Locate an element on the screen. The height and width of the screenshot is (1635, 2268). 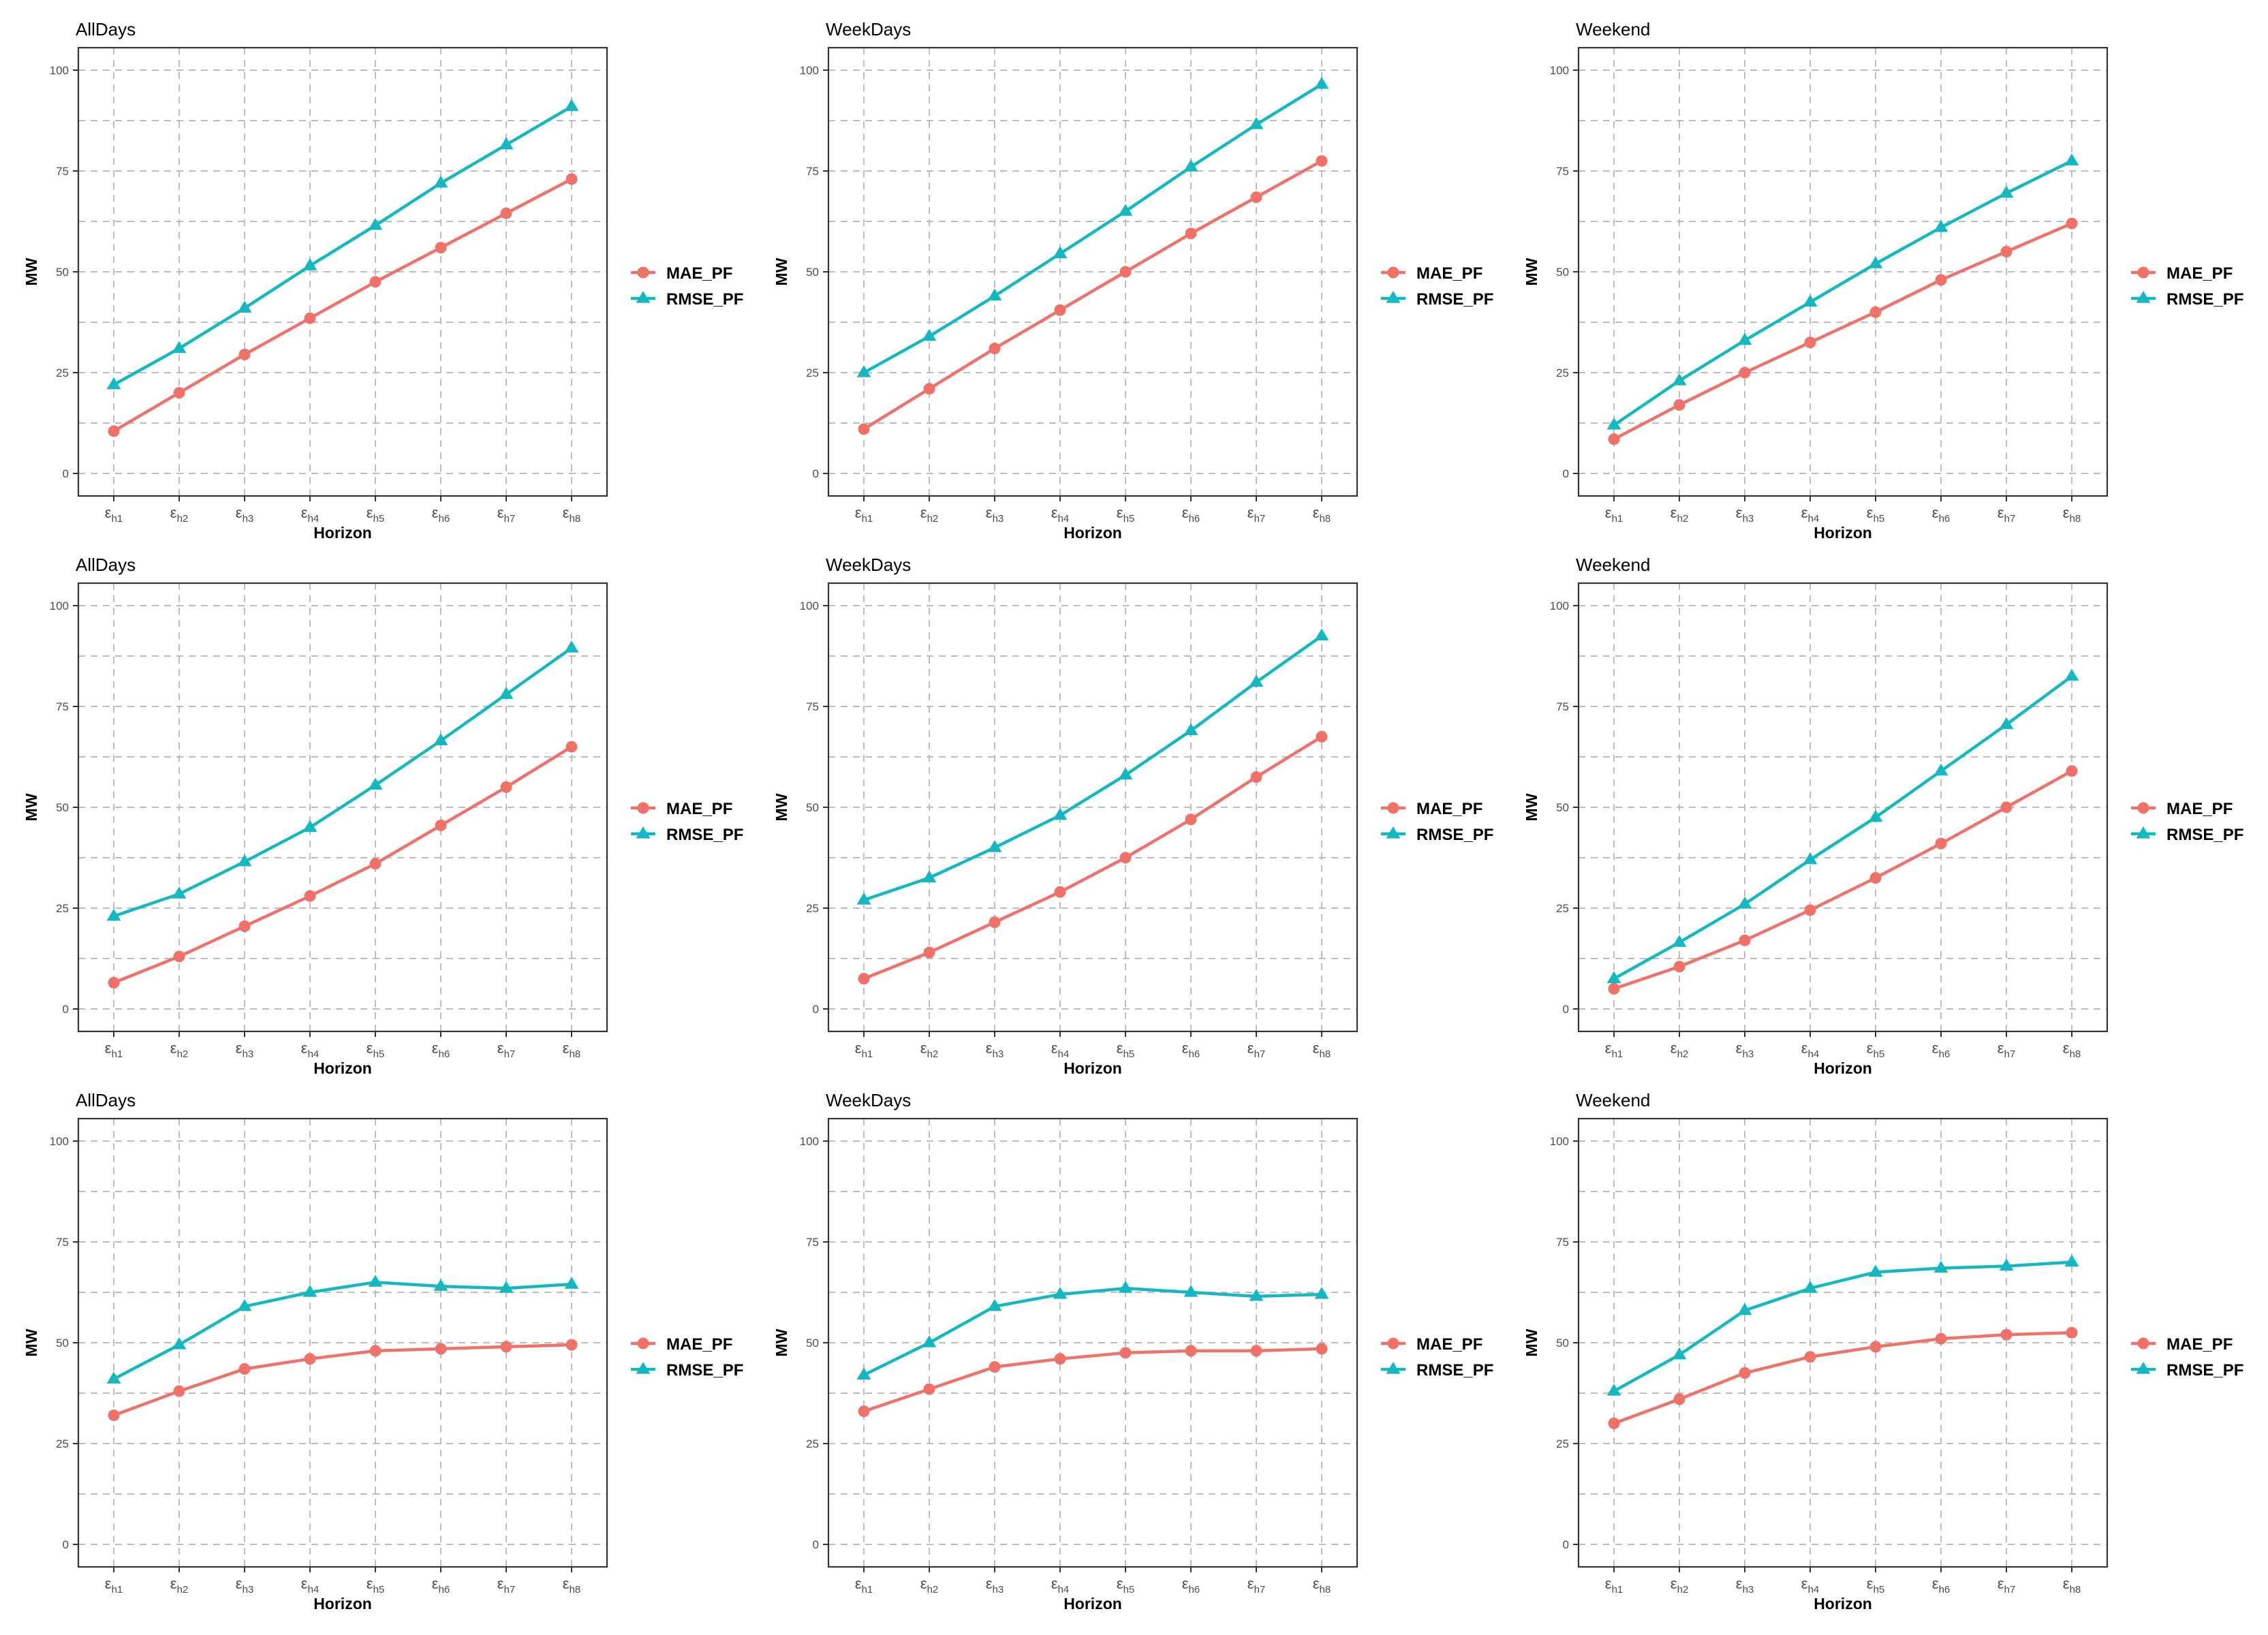
y-tick-label: 0 is located at coordinates (1566, 1010).